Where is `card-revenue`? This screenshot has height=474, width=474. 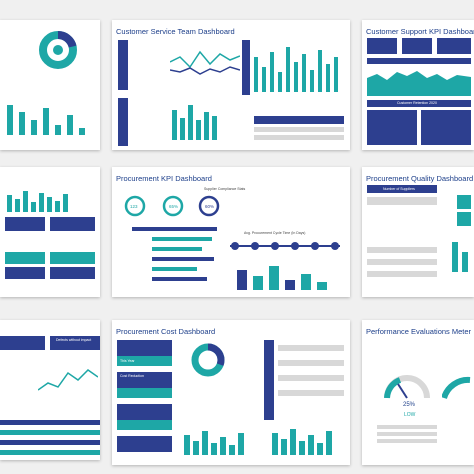
card-revenue is located at coordinates (50, 232).